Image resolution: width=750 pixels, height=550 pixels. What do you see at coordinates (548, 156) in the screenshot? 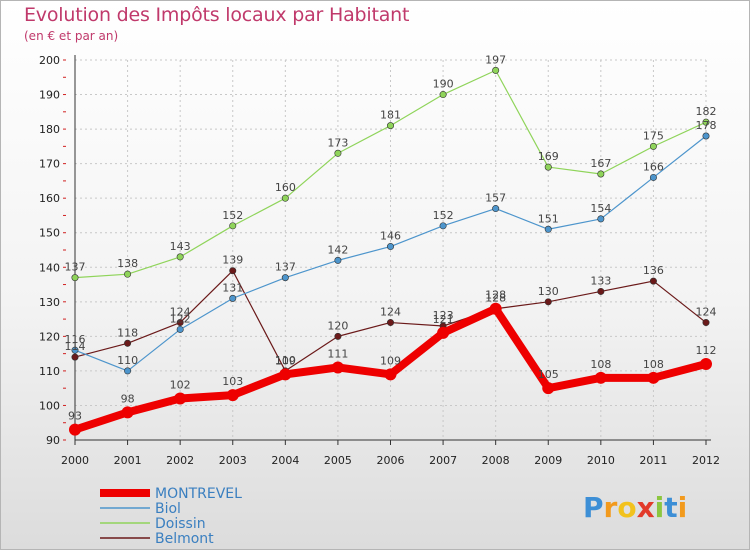
I see `data-label: 169` at bounding box center [548, 156].